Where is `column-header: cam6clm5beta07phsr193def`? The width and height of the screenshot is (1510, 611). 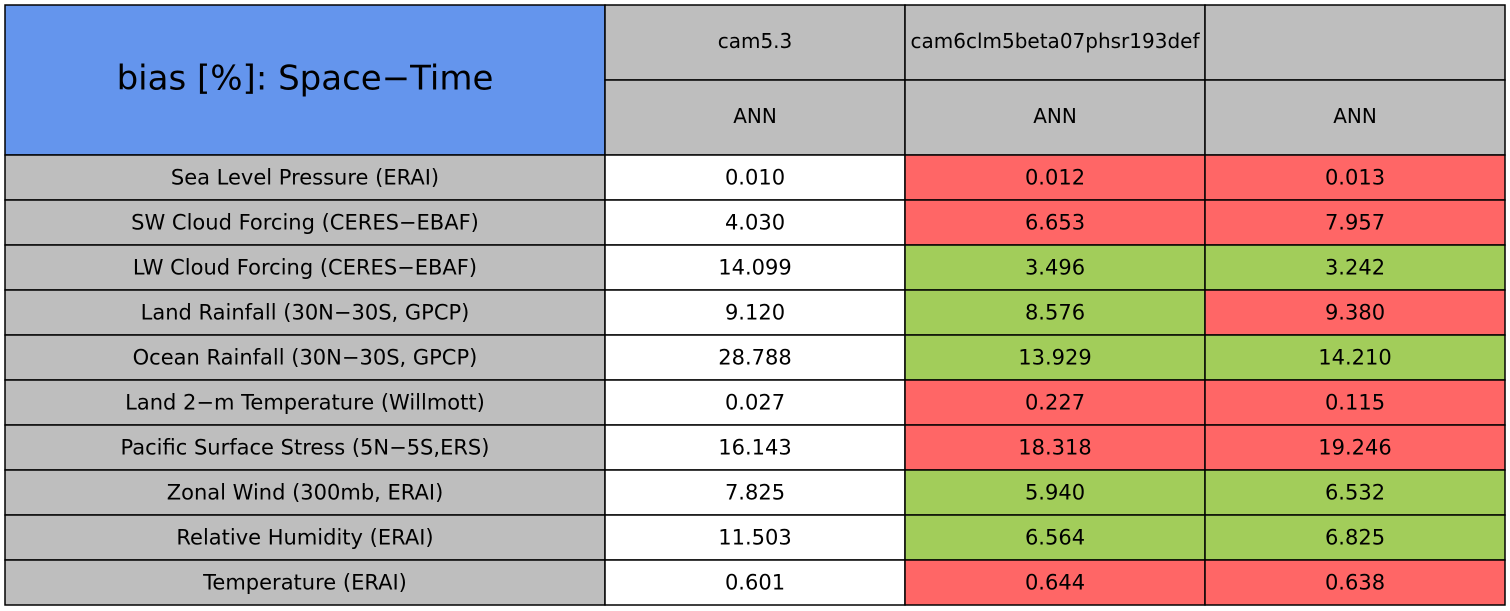 column-header: cam6clm5beta07phsr193def is located at coordinates (1056, 41).